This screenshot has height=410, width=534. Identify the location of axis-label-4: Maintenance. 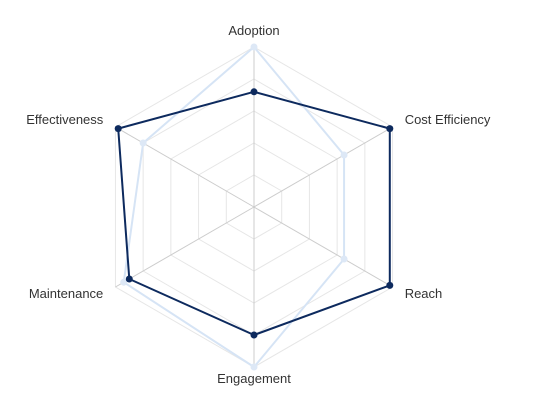
(66, 293).